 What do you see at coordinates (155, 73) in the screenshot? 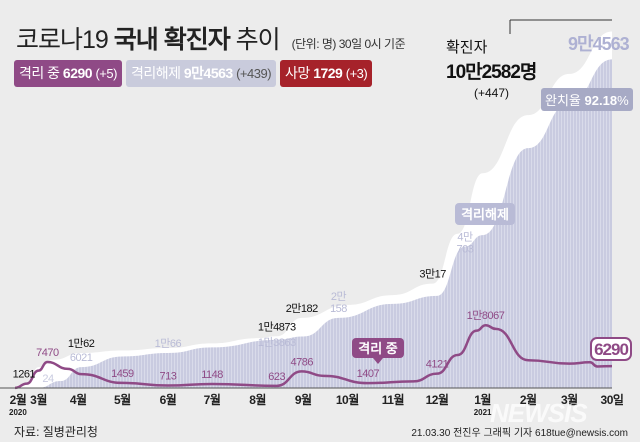
I see `badge-label: 격리해제` at bounding box center [155, 73].